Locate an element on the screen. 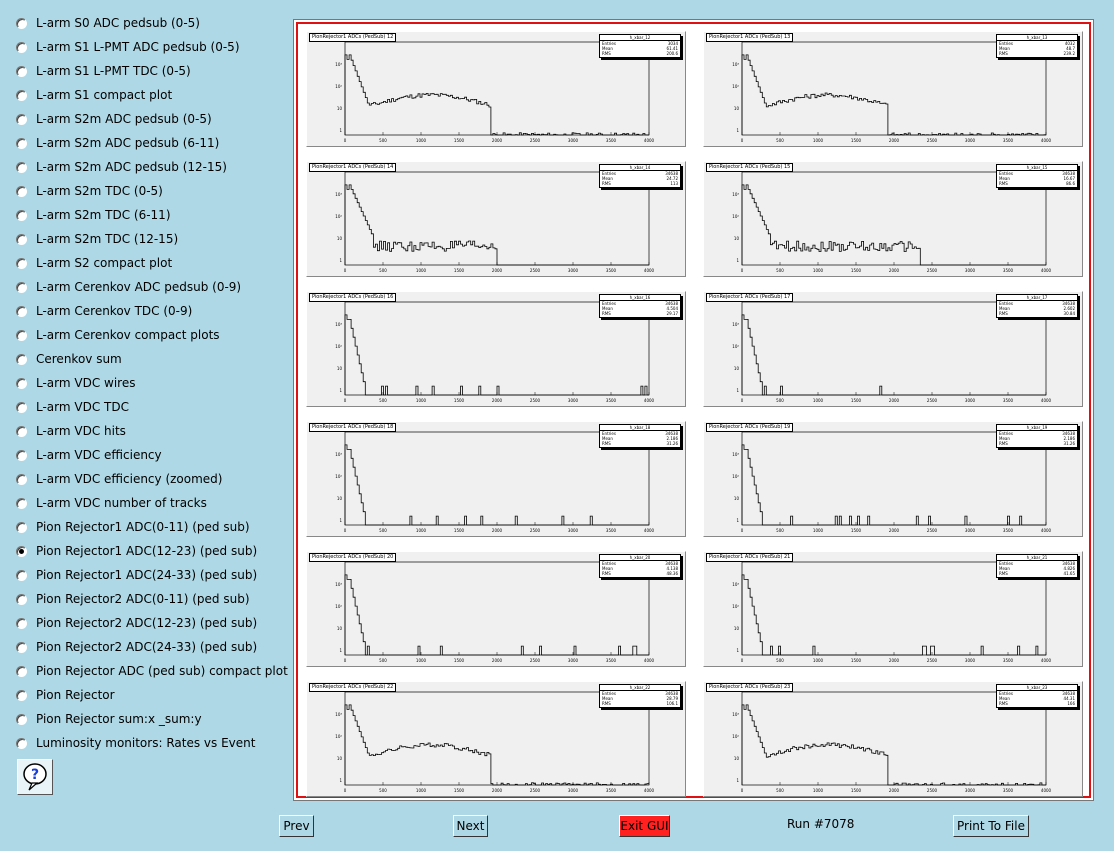  display-option: L-arm VDC number of tracks is located at coordinates (111, 503).